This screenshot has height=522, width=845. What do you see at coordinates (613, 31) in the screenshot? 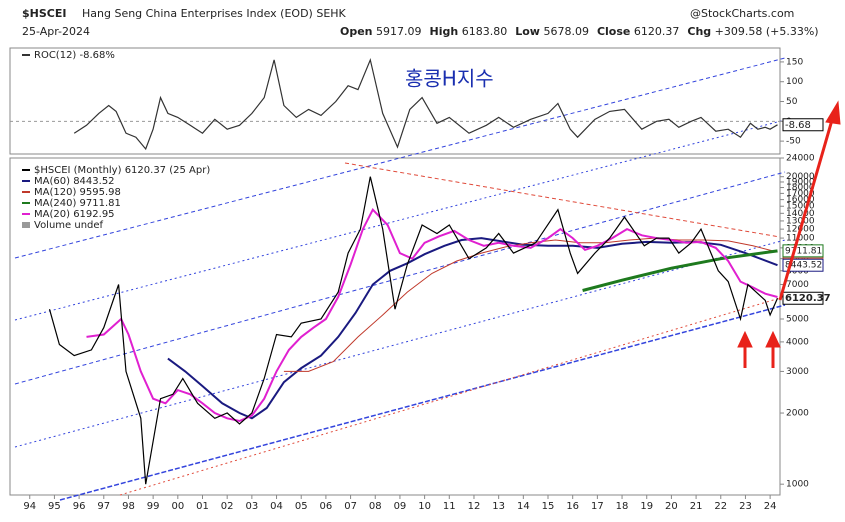
I see `stat-label: Close` at bounding box center [613, 31].